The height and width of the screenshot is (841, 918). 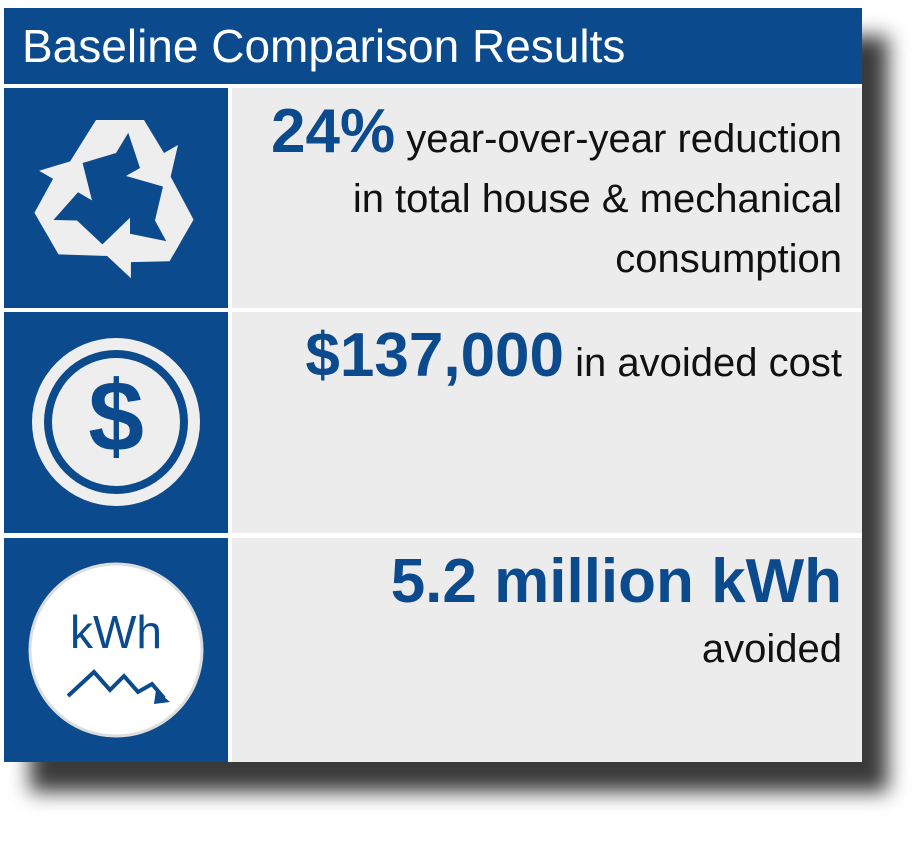 What do you see at coordinates (116, 632) in the screenshot?
I see `icon-label: kWh` at bounding box center [116, 632].